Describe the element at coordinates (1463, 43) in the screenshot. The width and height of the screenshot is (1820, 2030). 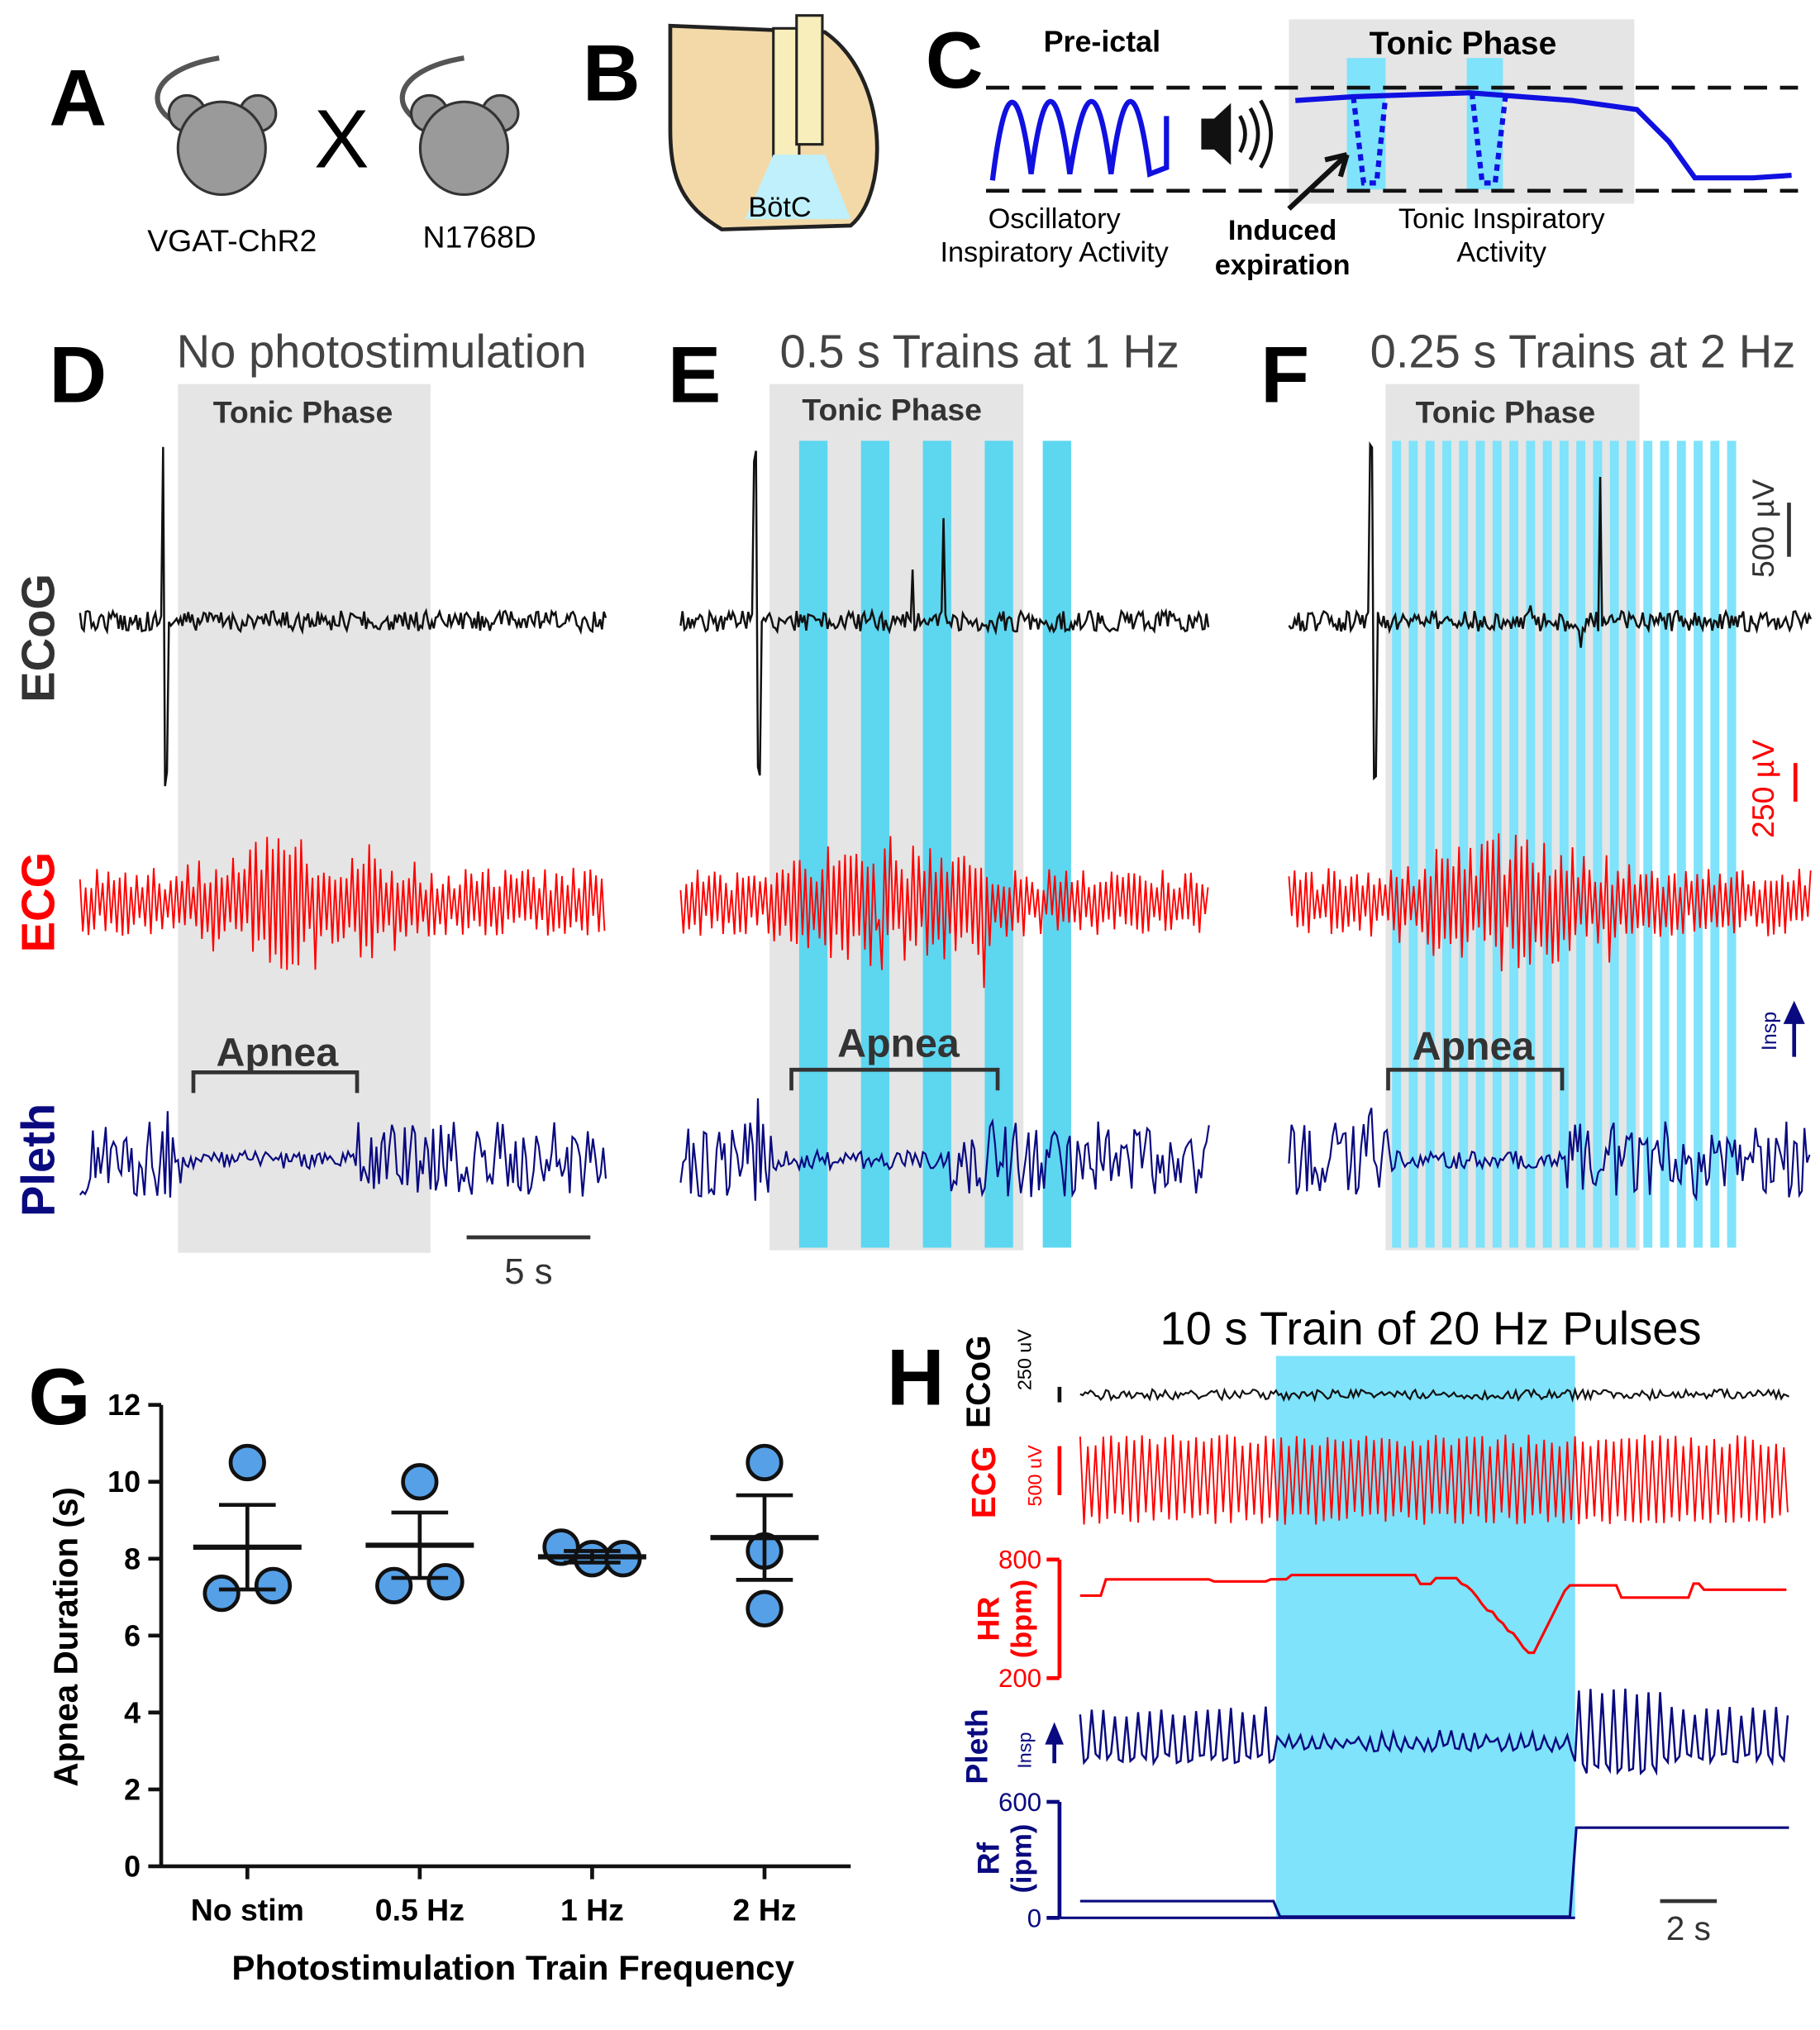
I see `label: Tonic Phase` at that location.